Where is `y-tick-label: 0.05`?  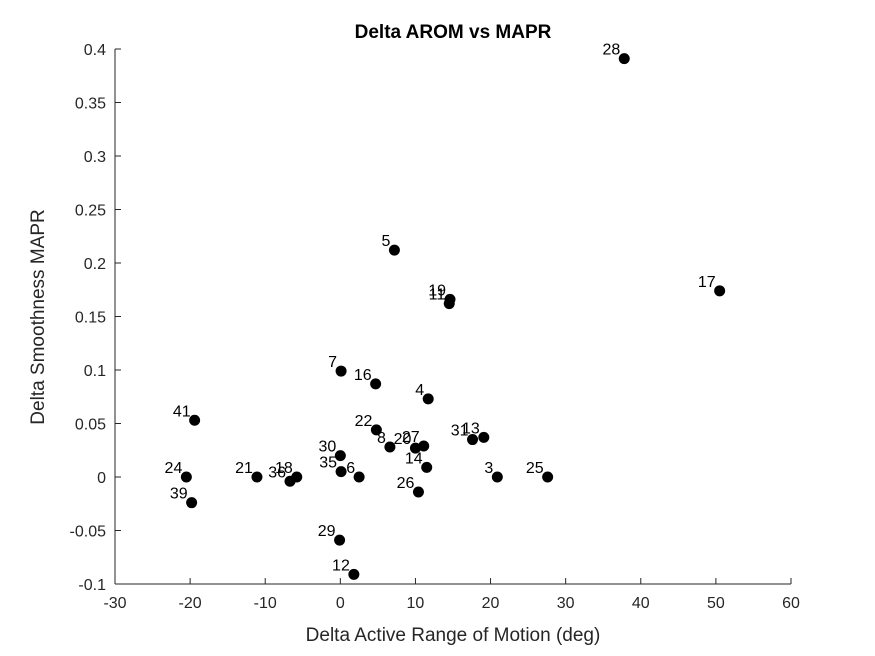 y-tick-label: 0.05 is located at coordinates (90, 425).